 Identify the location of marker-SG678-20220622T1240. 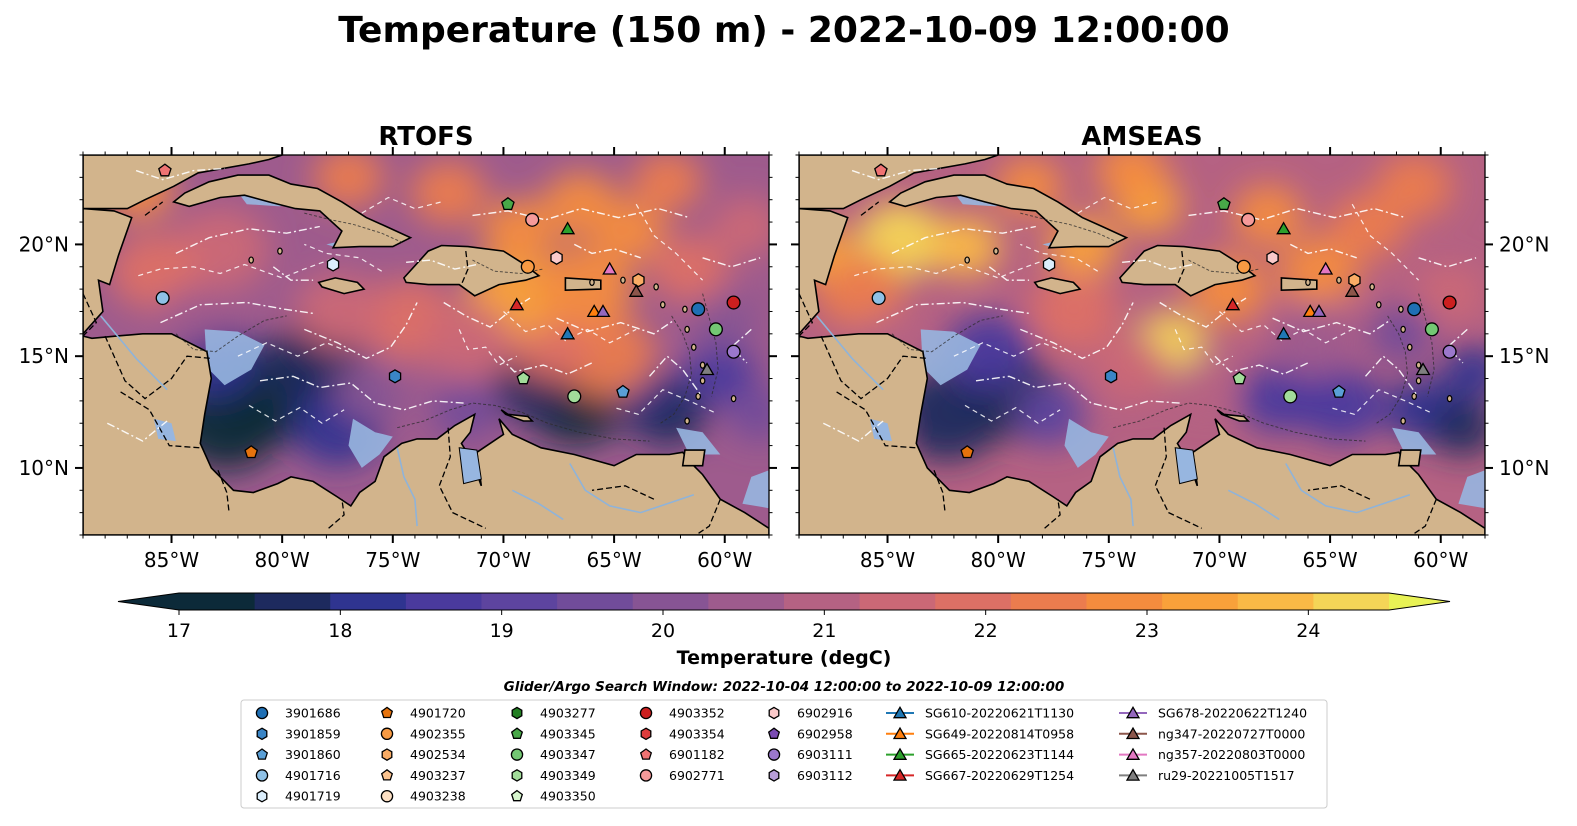
(1319, 311).